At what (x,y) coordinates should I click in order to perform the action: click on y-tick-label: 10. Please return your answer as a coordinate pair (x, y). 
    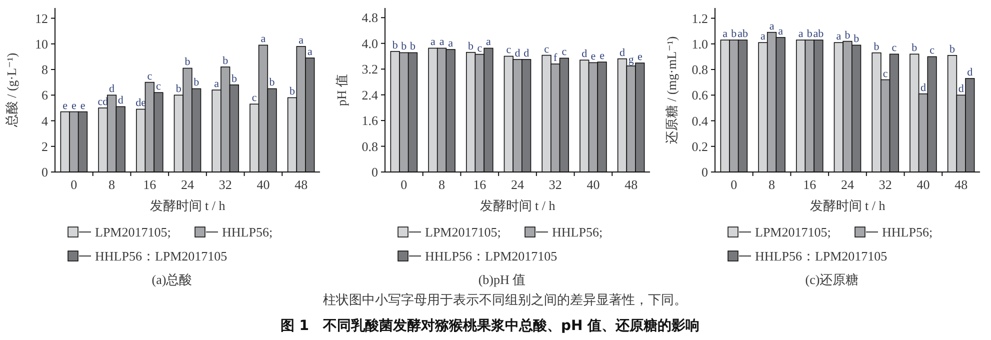
    Looking at the image, I should click on (41, 44).